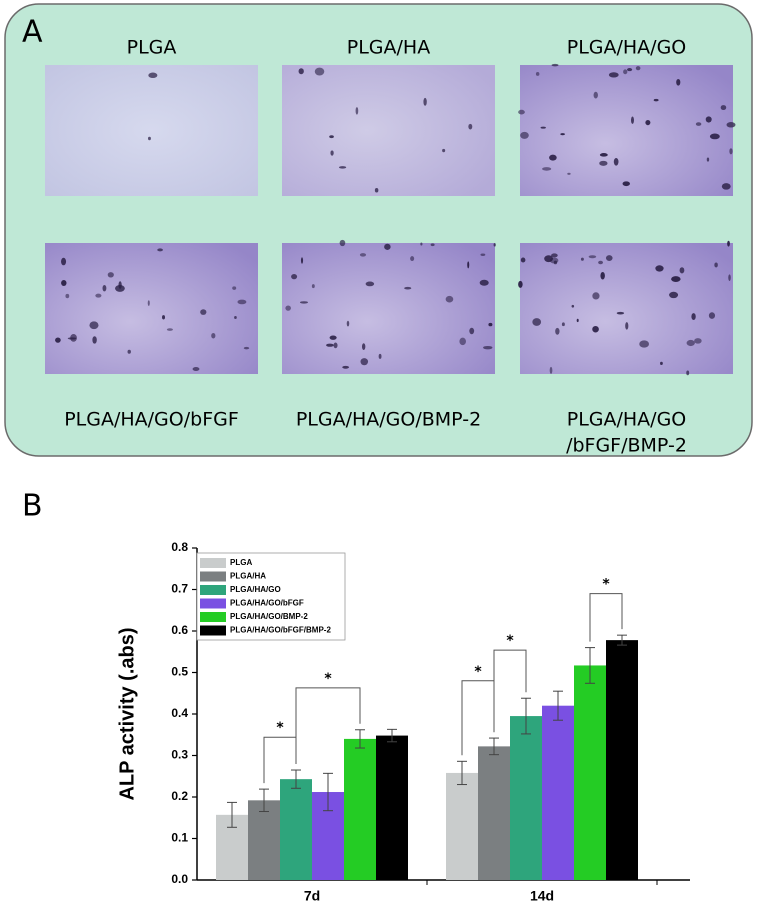  What do you see at coordinates (152, 48) in the screenshot?
I see `micrograph-label: PLGA` at bounding box center [152, 48].